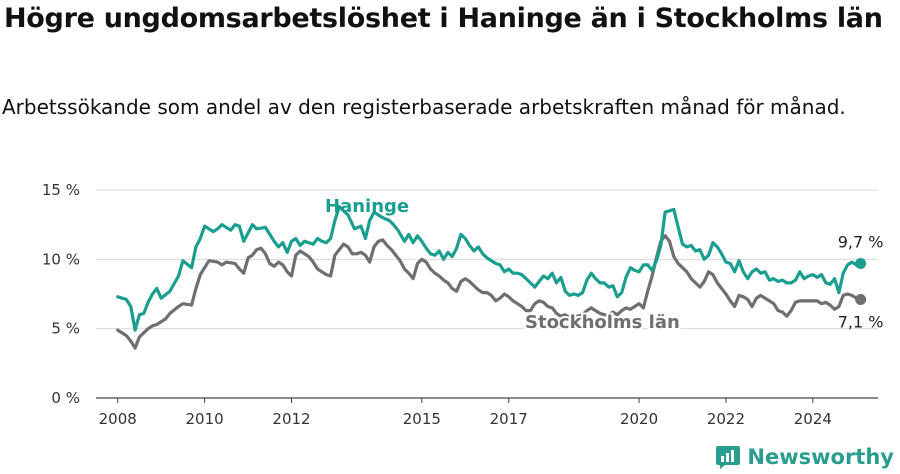 The width and height of the screenshot is (900, 474). Describe the element at coordinates (861, 263) in the screenshot. I see `series-end-point-haninge` at that location.